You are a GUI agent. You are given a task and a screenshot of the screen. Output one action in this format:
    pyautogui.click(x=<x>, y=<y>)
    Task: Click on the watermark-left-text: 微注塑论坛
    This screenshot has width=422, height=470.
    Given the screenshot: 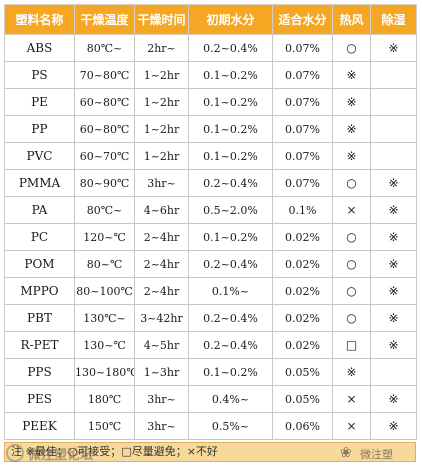 What is the action you would take?
    pyautogui.click(x=61, y=455)
    